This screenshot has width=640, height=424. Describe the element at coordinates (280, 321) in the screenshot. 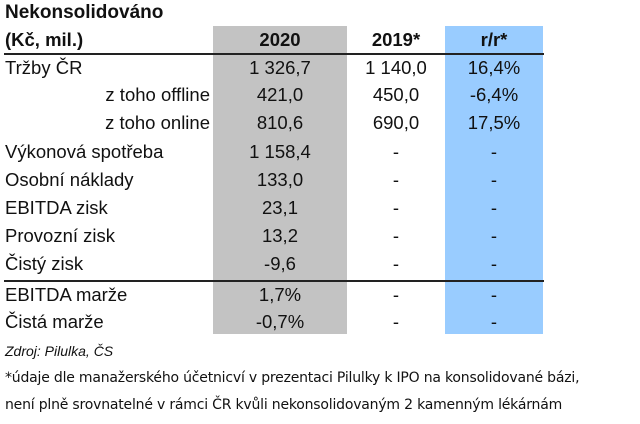

I see `value-2020: -0,7%` at that location.